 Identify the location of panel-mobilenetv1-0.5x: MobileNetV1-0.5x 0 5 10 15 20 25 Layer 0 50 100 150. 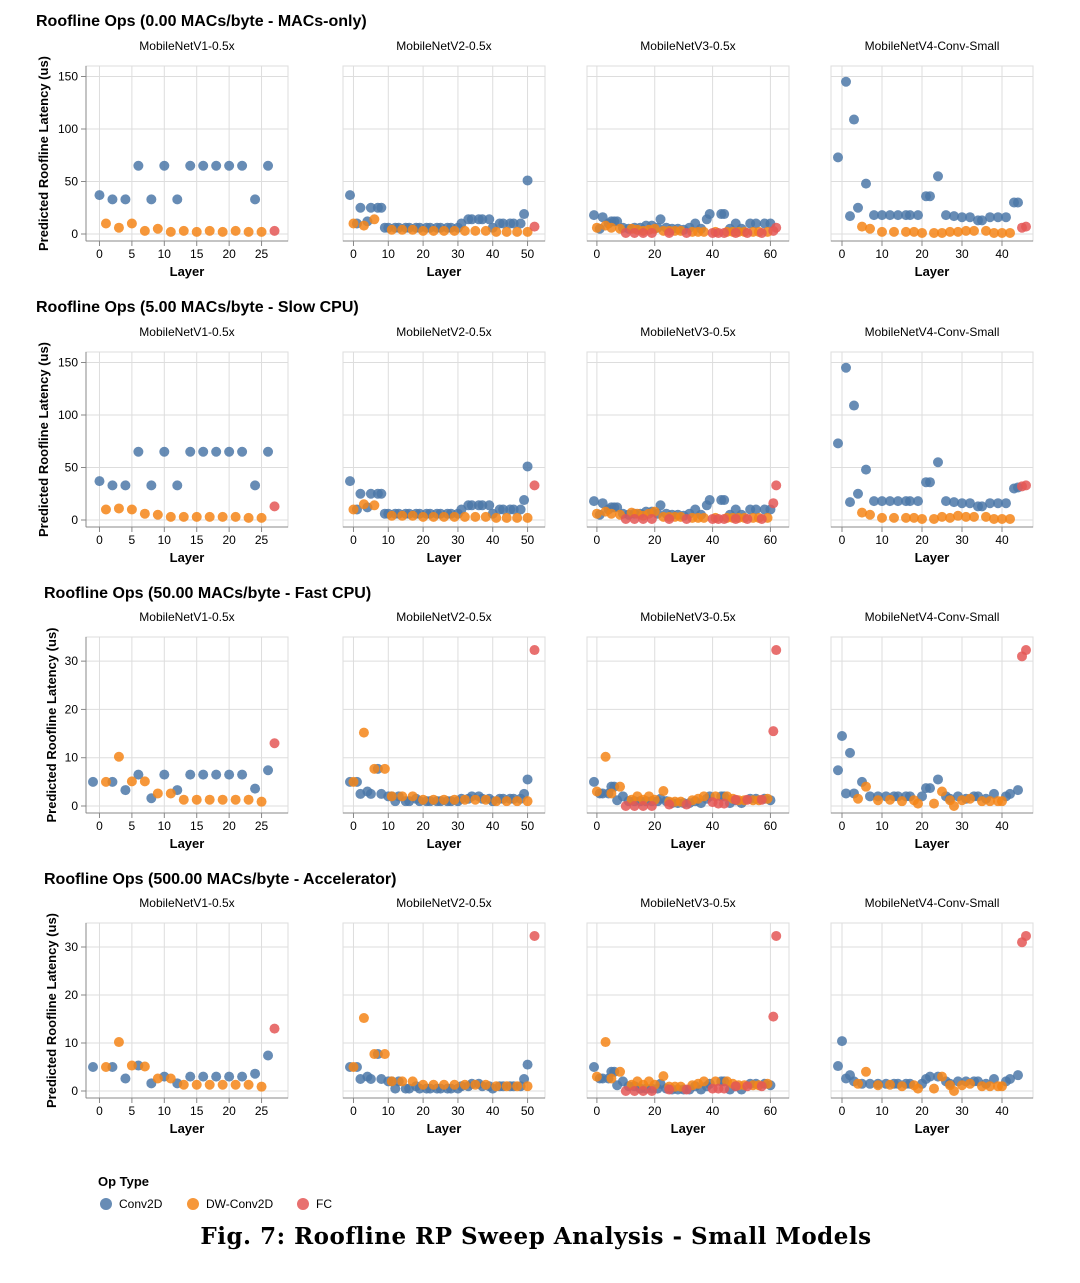
(173, 445).